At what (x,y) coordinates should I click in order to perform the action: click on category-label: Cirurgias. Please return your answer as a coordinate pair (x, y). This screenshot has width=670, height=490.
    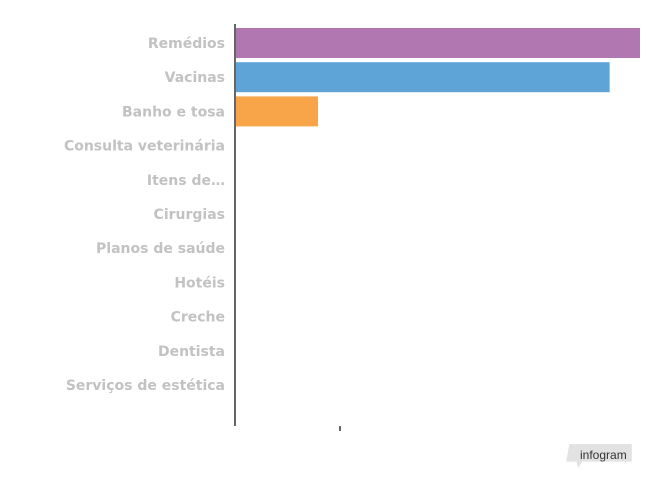
    Looking at the image, I should click on (189, 215).